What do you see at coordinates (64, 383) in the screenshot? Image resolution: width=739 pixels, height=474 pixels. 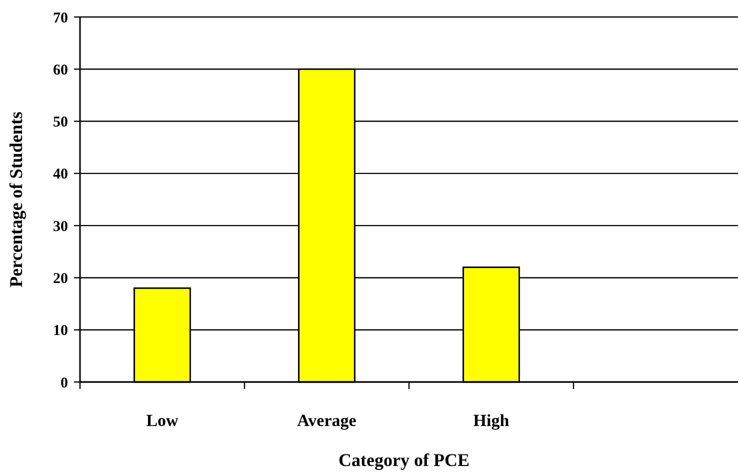 I see `y-tick-label: 0` at bounding box center [64, 383].